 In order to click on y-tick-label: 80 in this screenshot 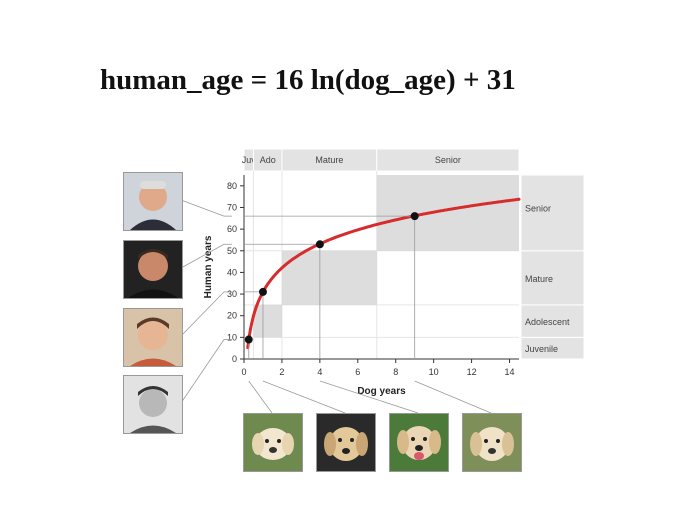, I will do `click(232, 186)`.